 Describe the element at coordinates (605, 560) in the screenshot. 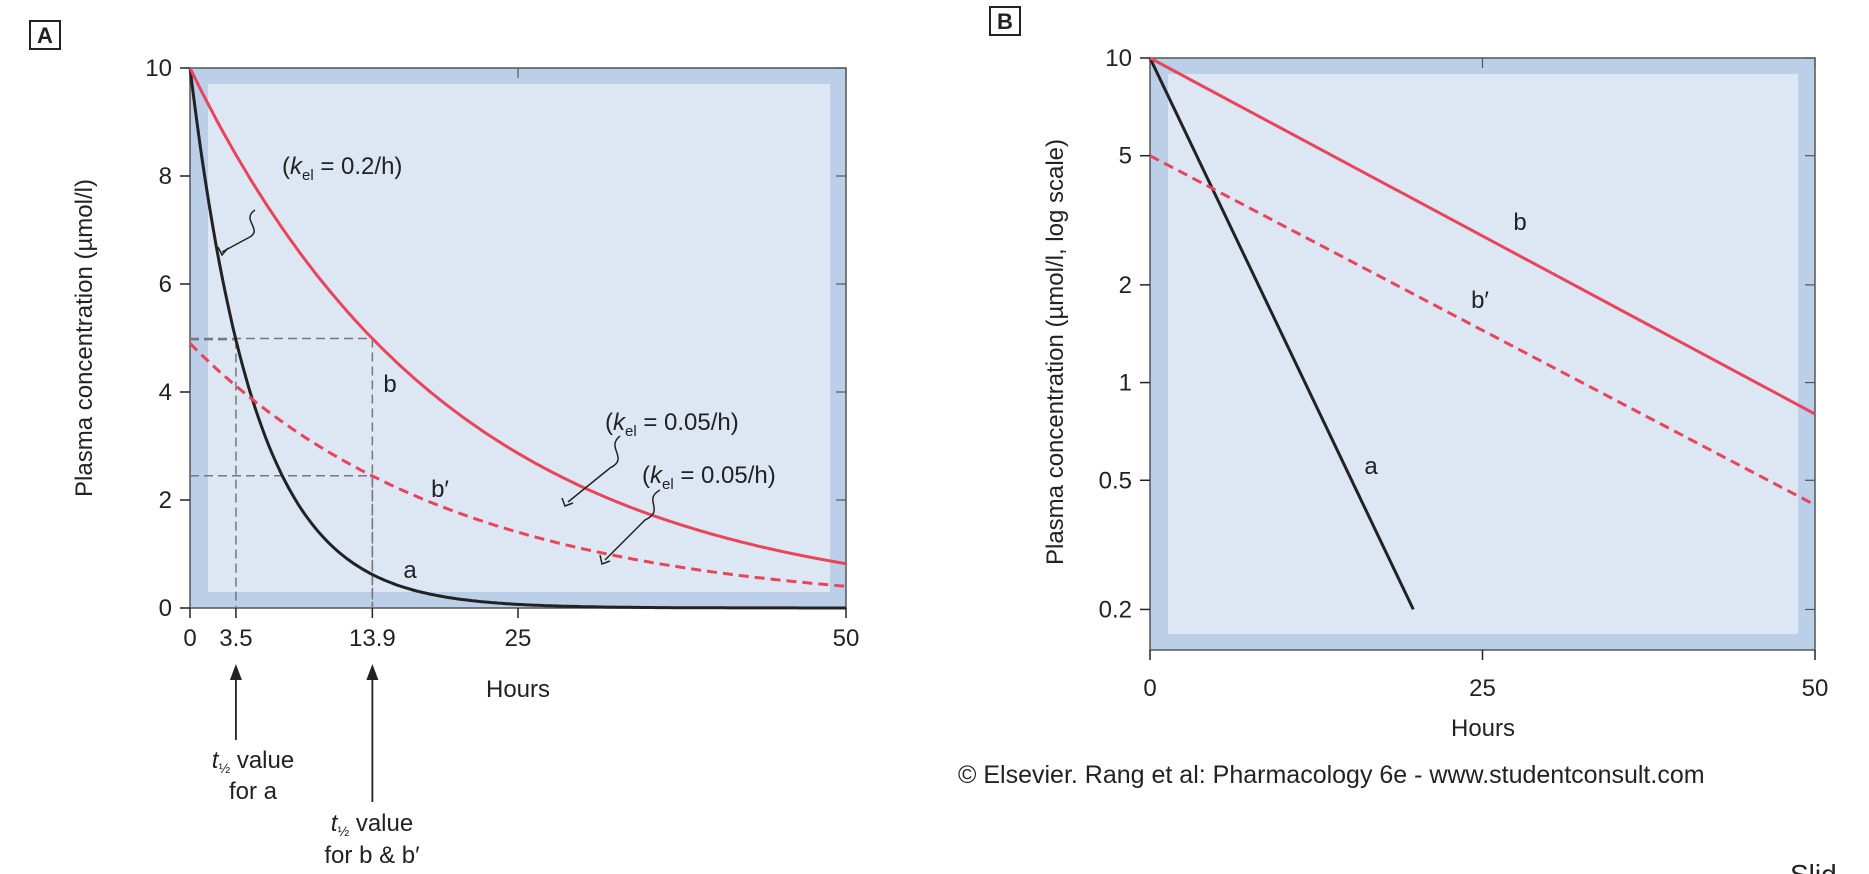

I see `leader-arrow-kel-b-prime` at that location.